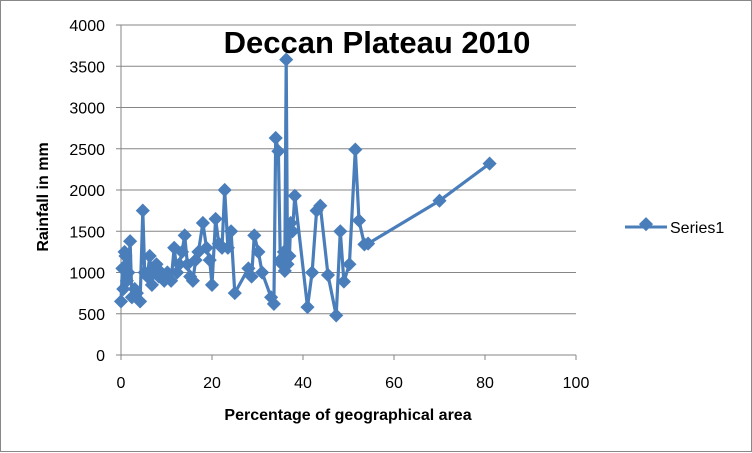 The image size is (752, 453). I want to click on legend: Series1, so click(674, 227).